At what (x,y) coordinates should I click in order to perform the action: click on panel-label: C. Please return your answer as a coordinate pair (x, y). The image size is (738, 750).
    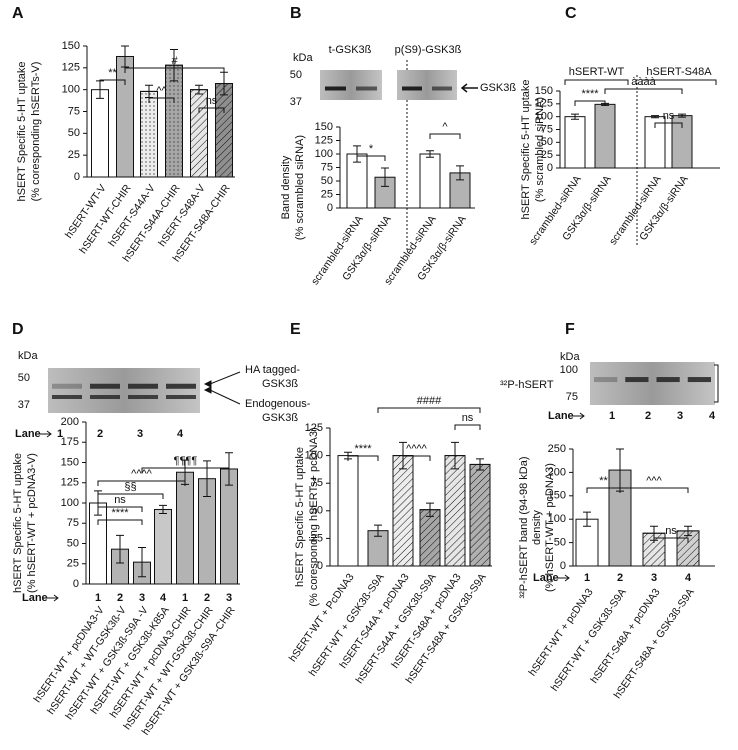
    Looking at the image, I should click on (571, 13).